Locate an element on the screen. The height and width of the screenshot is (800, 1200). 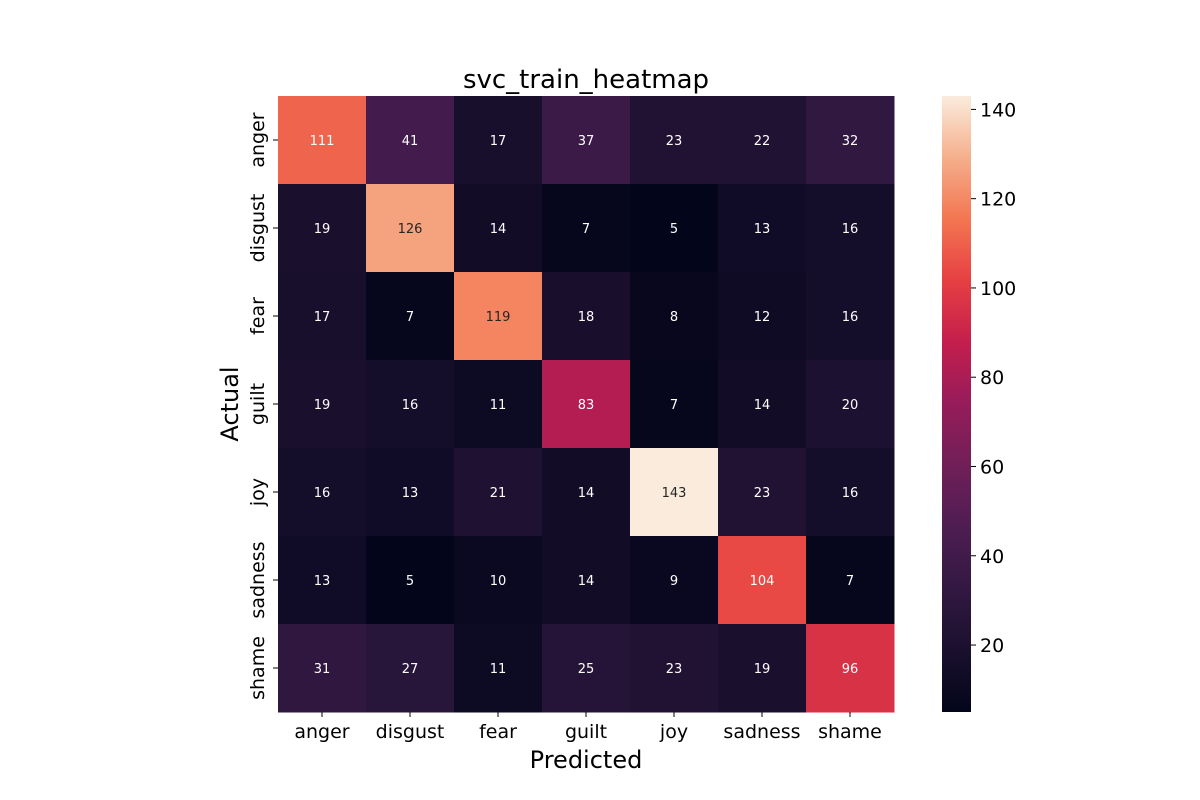
x-tick-label: fear is located at coordinates (498, 732).